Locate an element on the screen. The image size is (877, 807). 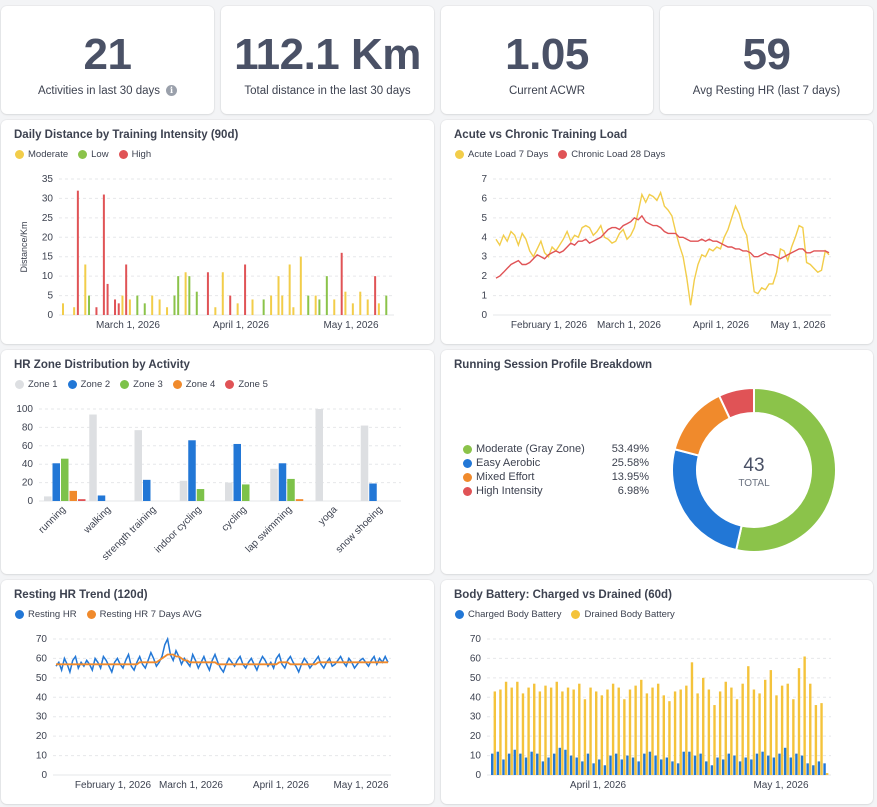
y-tick-label: 7 is located at coordinates (484, 179).